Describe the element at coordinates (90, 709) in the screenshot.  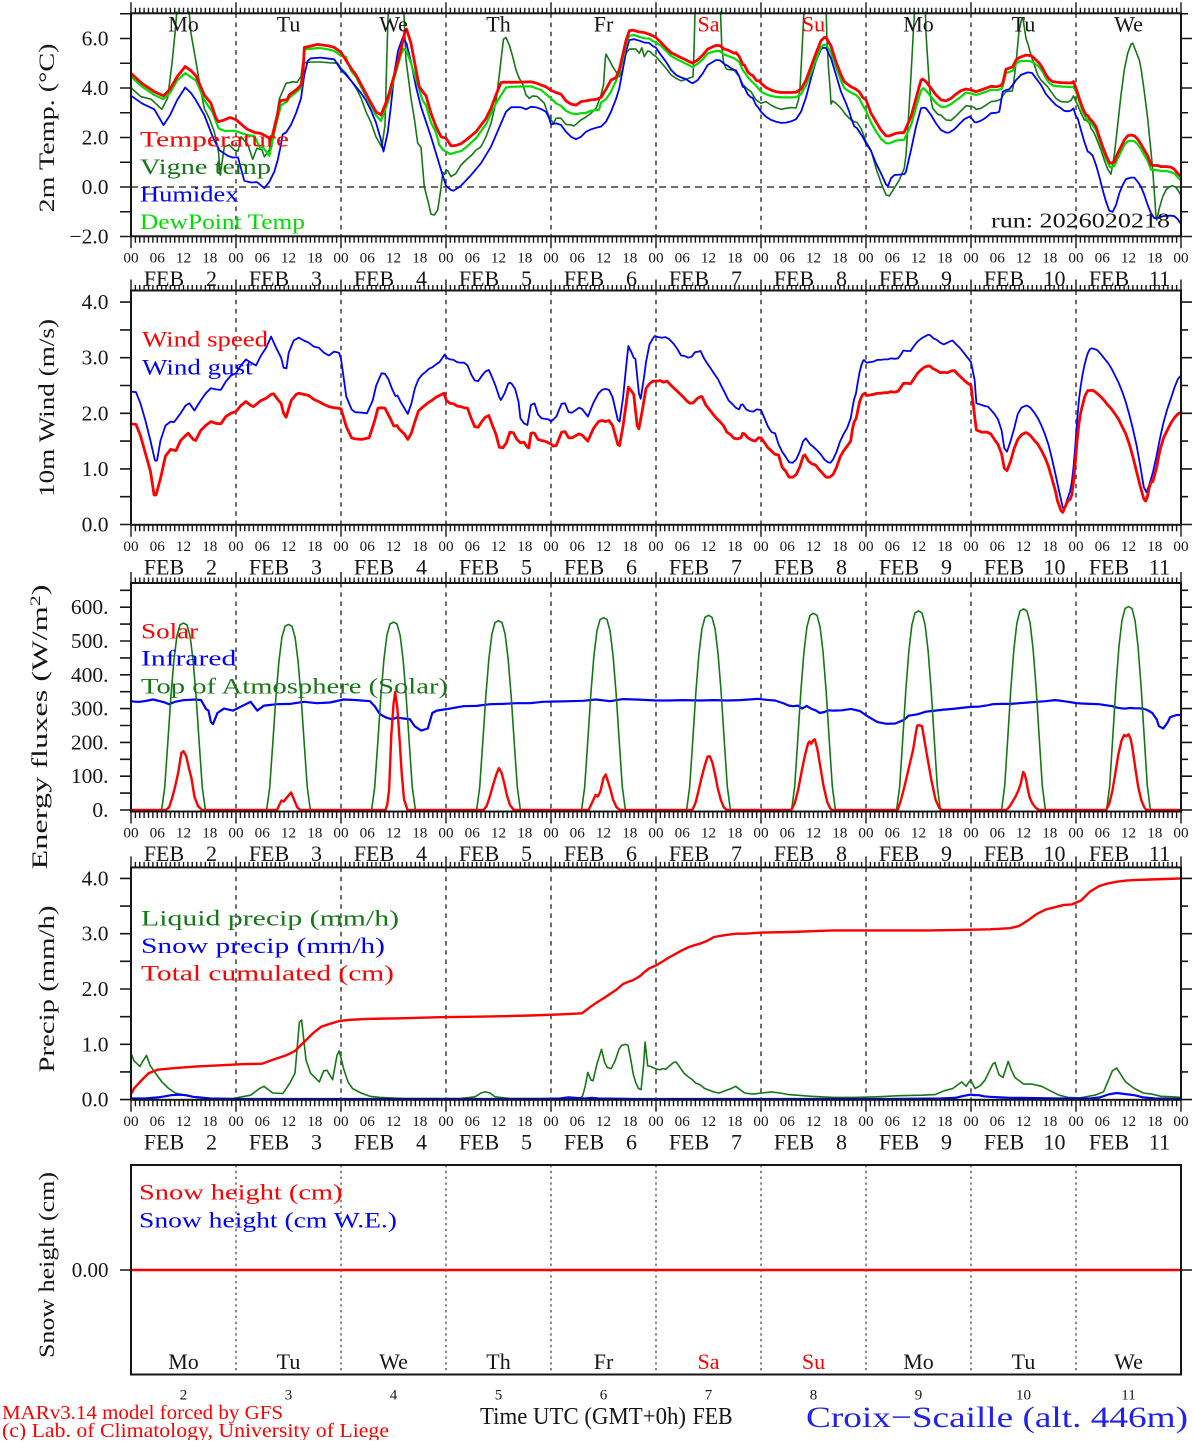
I see `svg-text: 300.` at that location.